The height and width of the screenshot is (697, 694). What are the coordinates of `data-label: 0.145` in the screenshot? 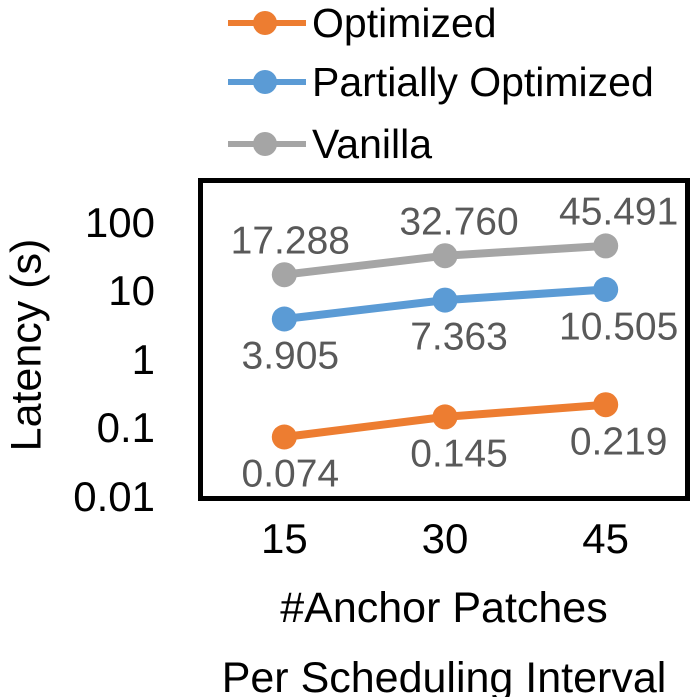 It's located at (459, 454).